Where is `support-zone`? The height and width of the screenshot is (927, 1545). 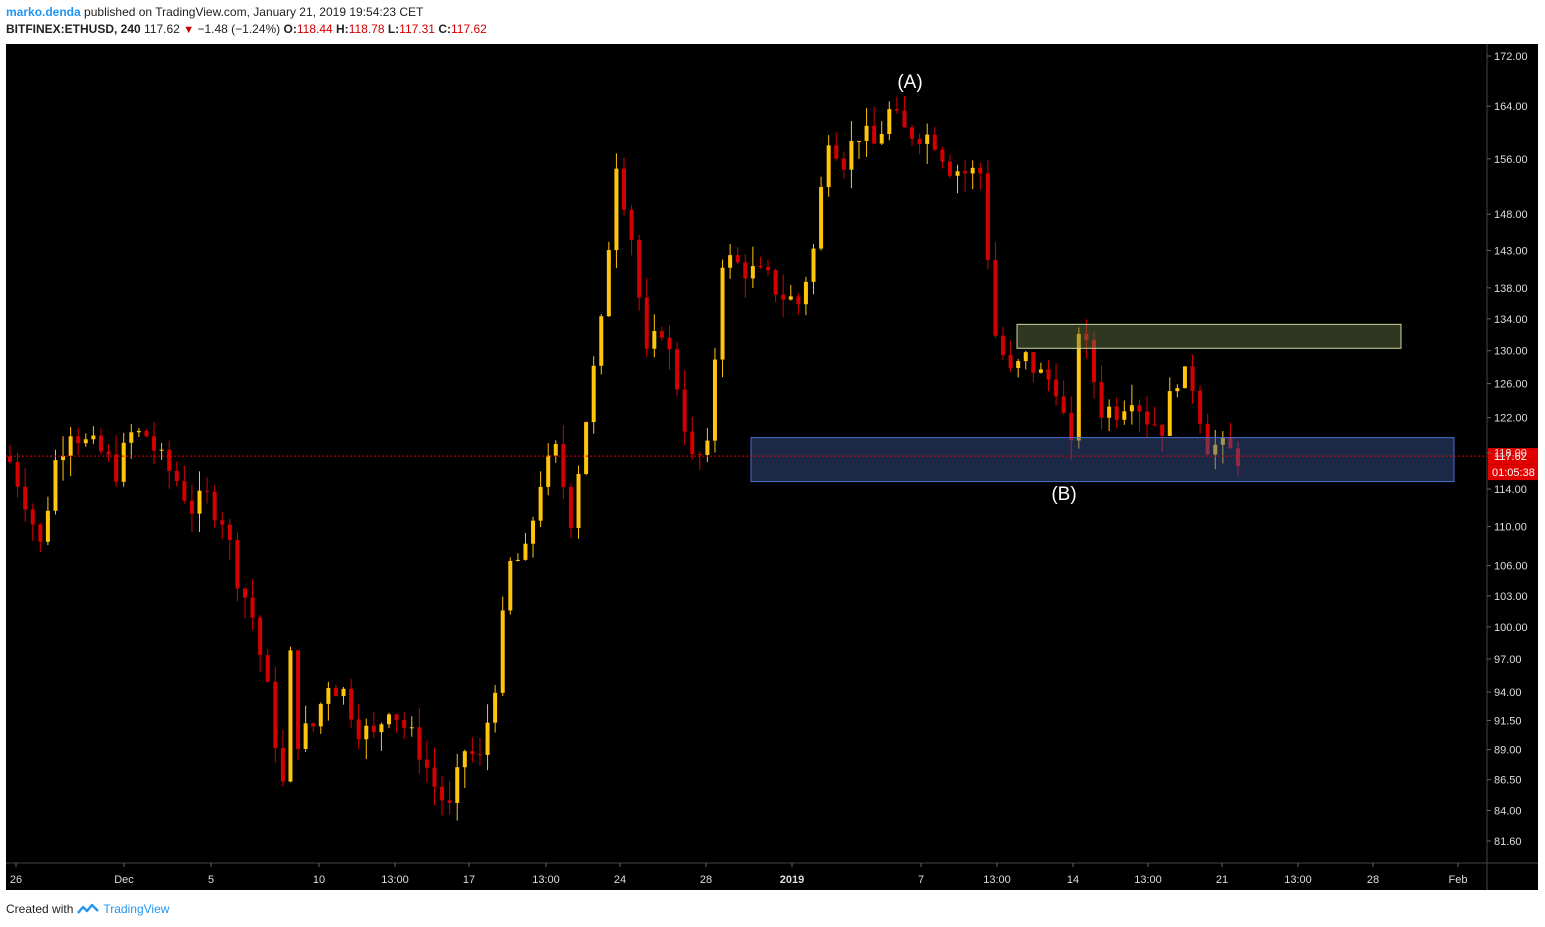 support-zone is located at coordinates (1102, 460).